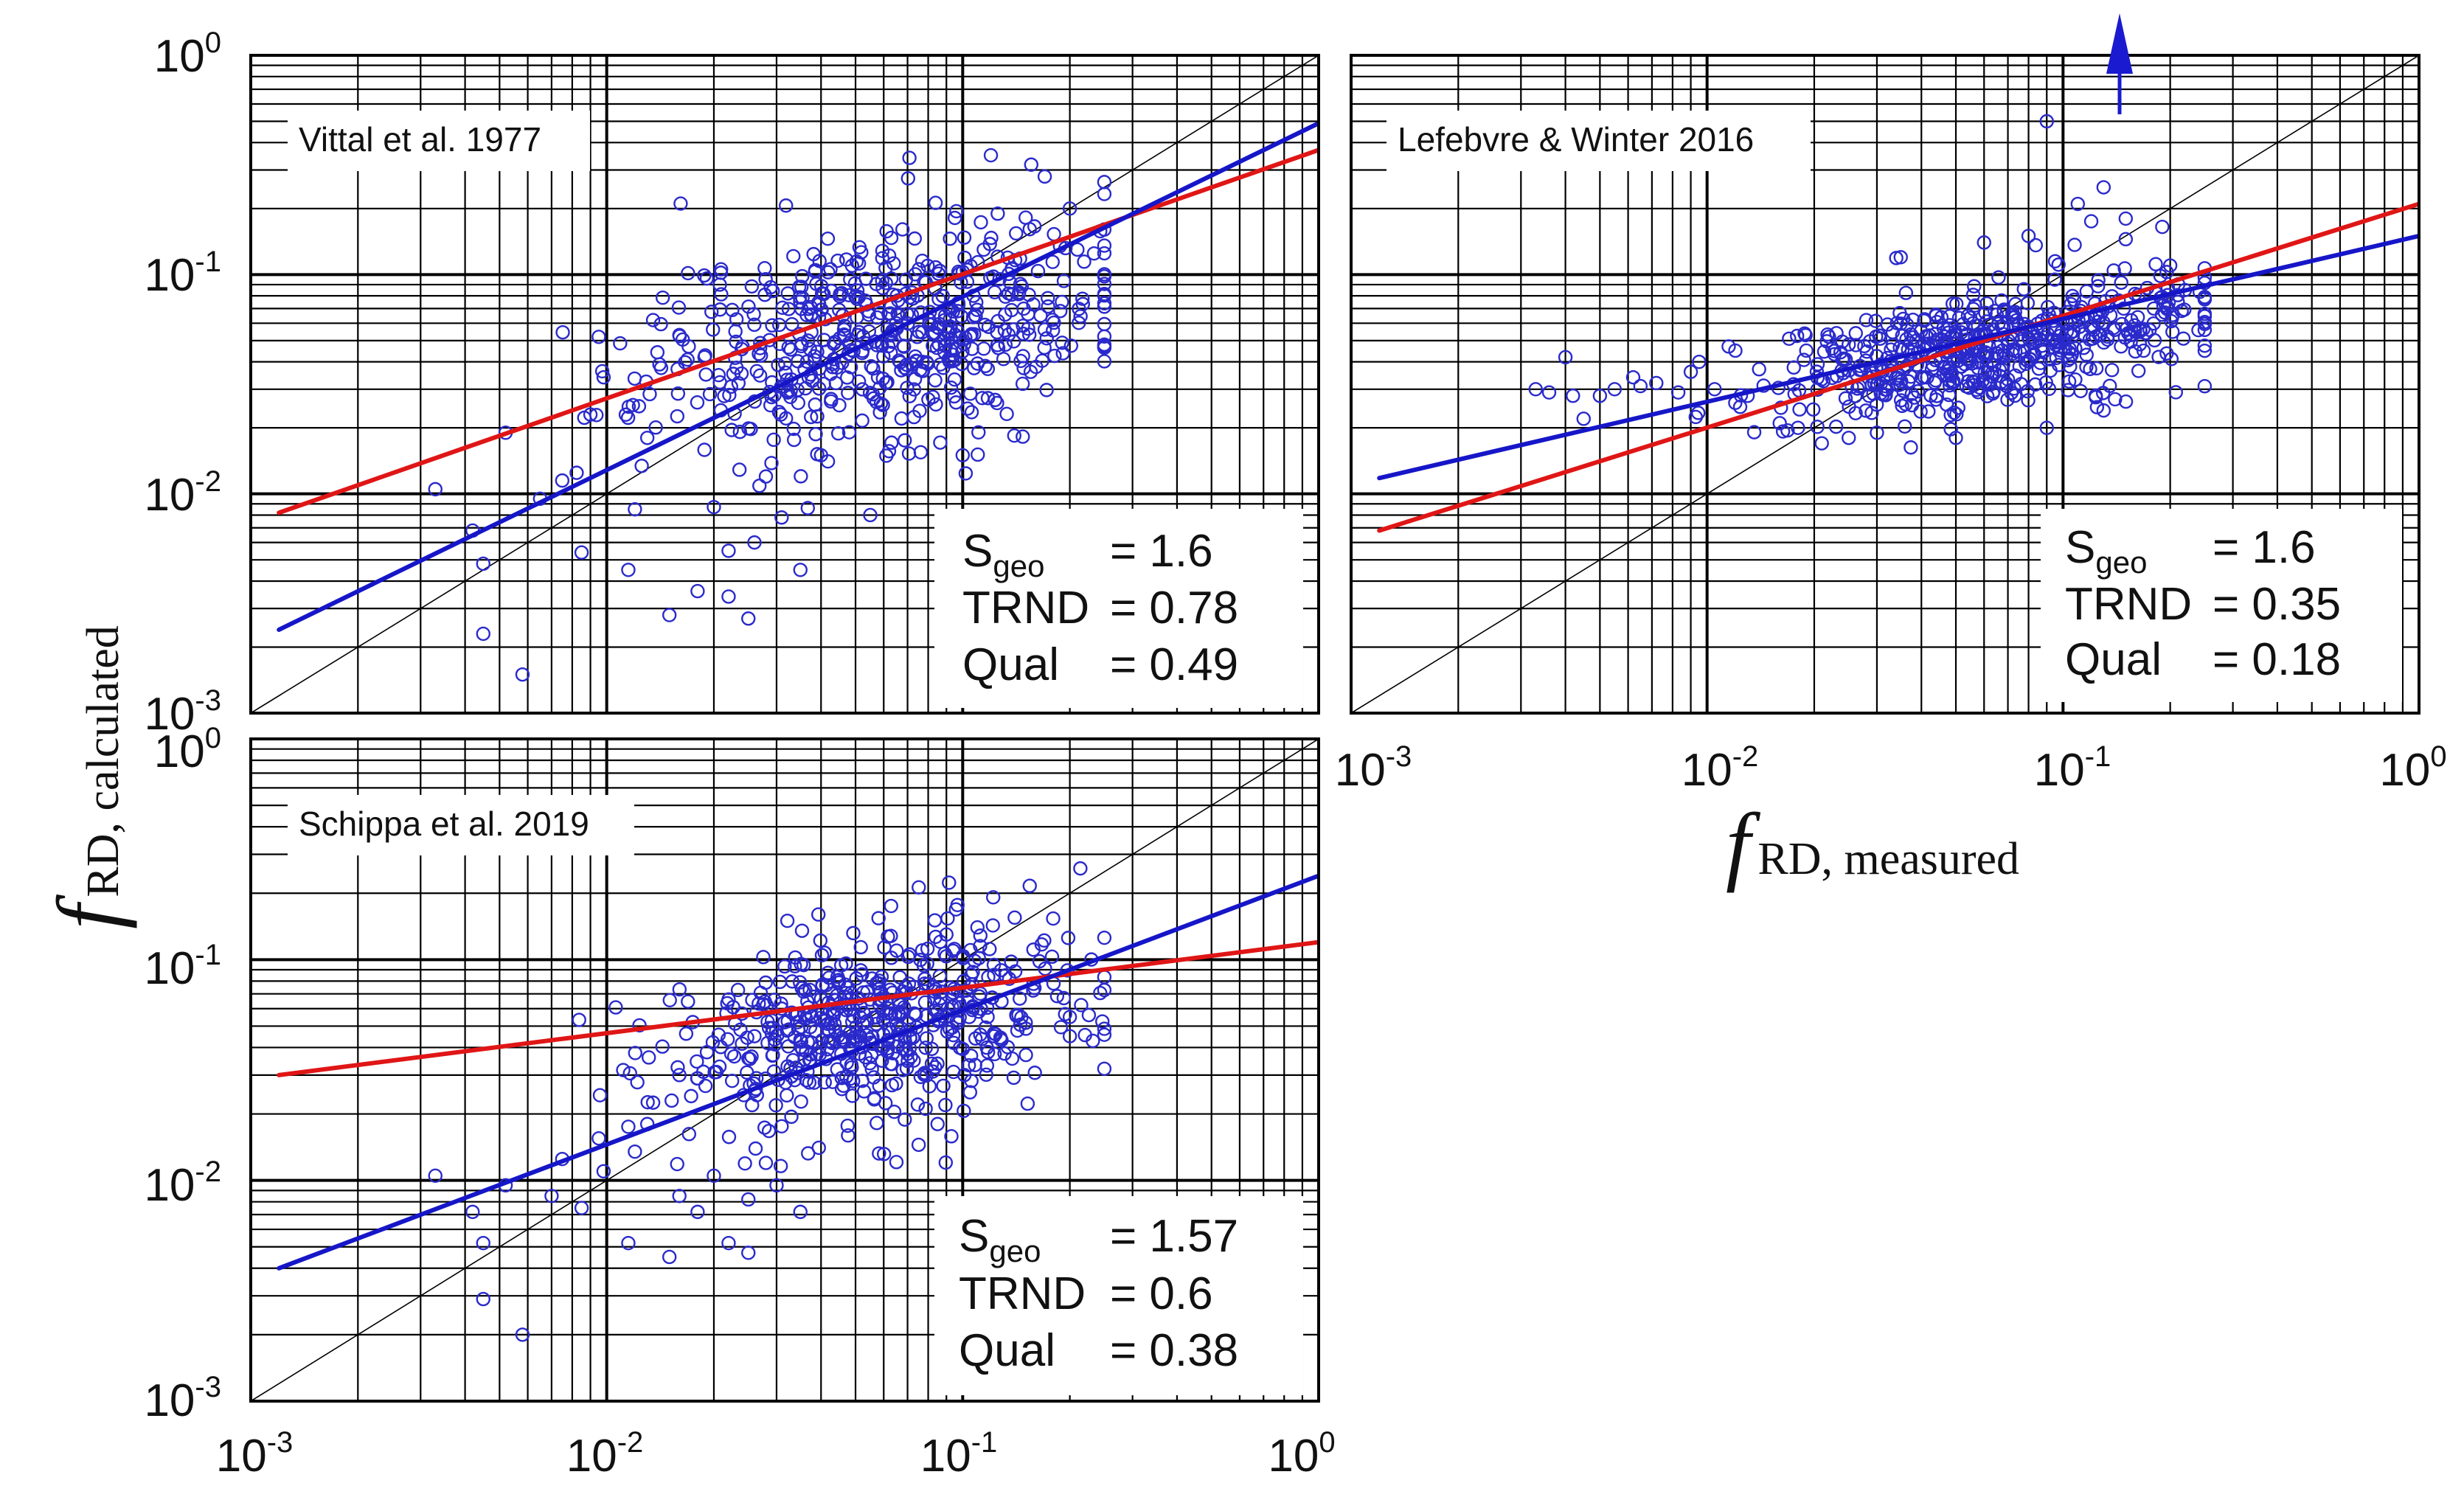  I want to click on stat-trnd-value: = 0.78, so click(1174, 608).